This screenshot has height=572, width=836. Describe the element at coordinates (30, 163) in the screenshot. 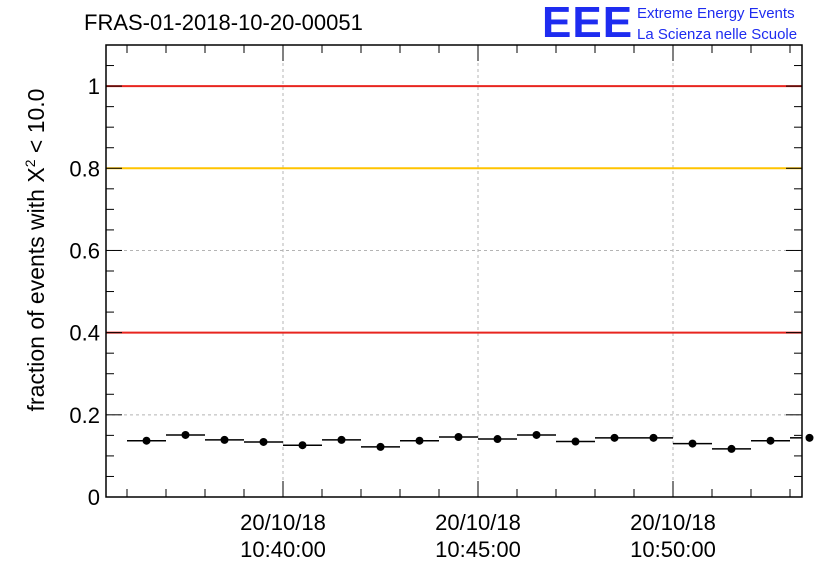

I see `y-axis-label-sup: 2` at that location.